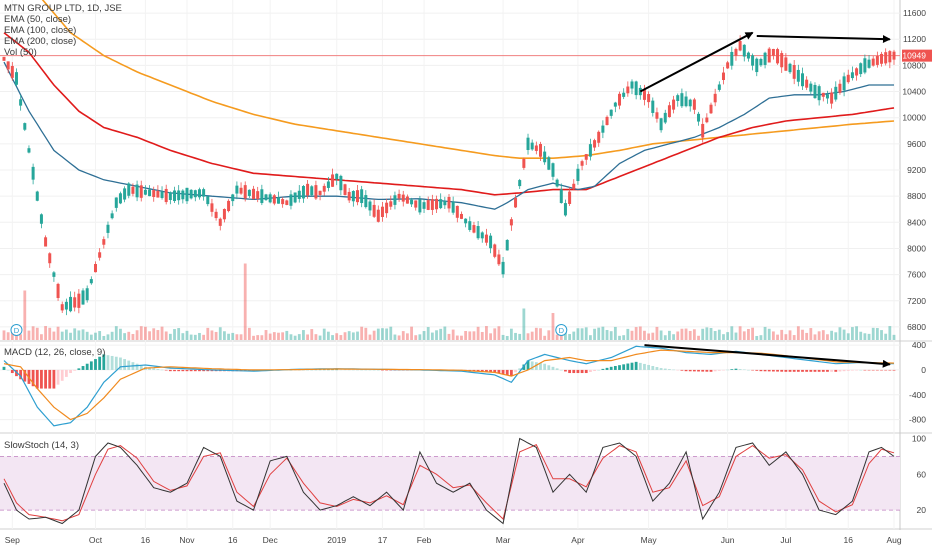 The height and width of the screenshot is (550, 932). Describe the element at coordinates (914, 92) in the screenshot. I see `price-tick-label: 10400` at that location.